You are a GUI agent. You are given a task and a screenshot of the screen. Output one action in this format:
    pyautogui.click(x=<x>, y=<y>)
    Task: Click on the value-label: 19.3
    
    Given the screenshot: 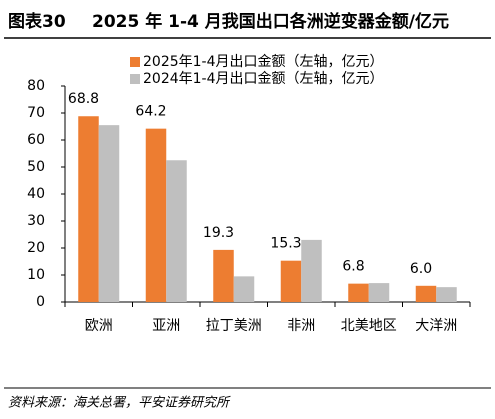 What is the action you would take?
    pyautogui.click(x=218, y=233)
    